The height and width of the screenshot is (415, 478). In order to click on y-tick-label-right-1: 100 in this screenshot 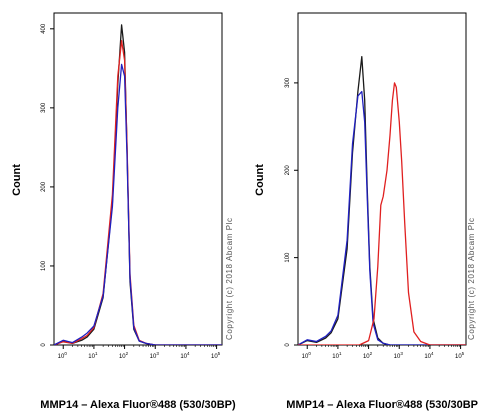, I will do `click(288, 257)`.